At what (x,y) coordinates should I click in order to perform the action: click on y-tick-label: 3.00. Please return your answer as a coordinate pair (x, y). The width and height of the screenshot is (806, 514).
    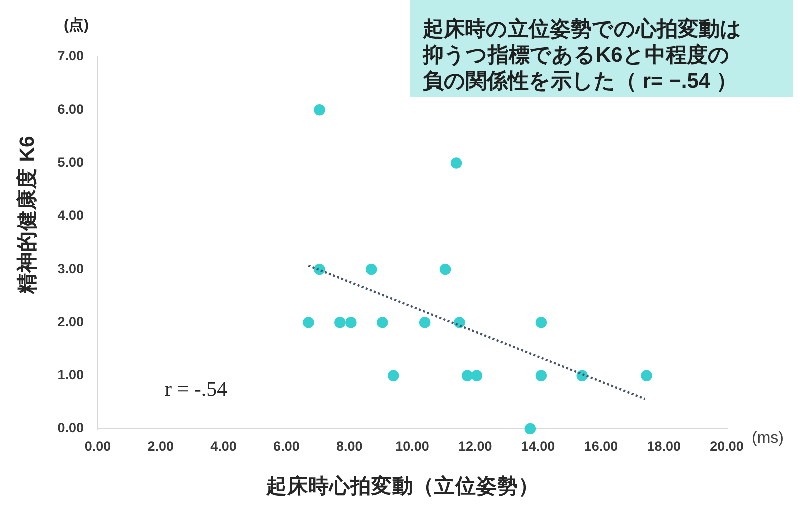
    Looking at the image, I should click on (71, 268).